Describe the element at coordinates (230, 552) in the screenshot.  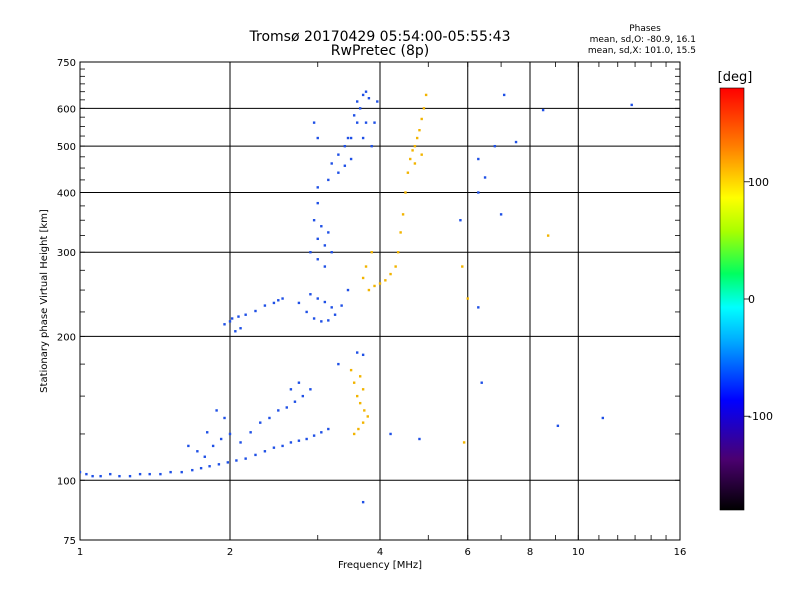
I see `x-tick-label: 2` at that location.